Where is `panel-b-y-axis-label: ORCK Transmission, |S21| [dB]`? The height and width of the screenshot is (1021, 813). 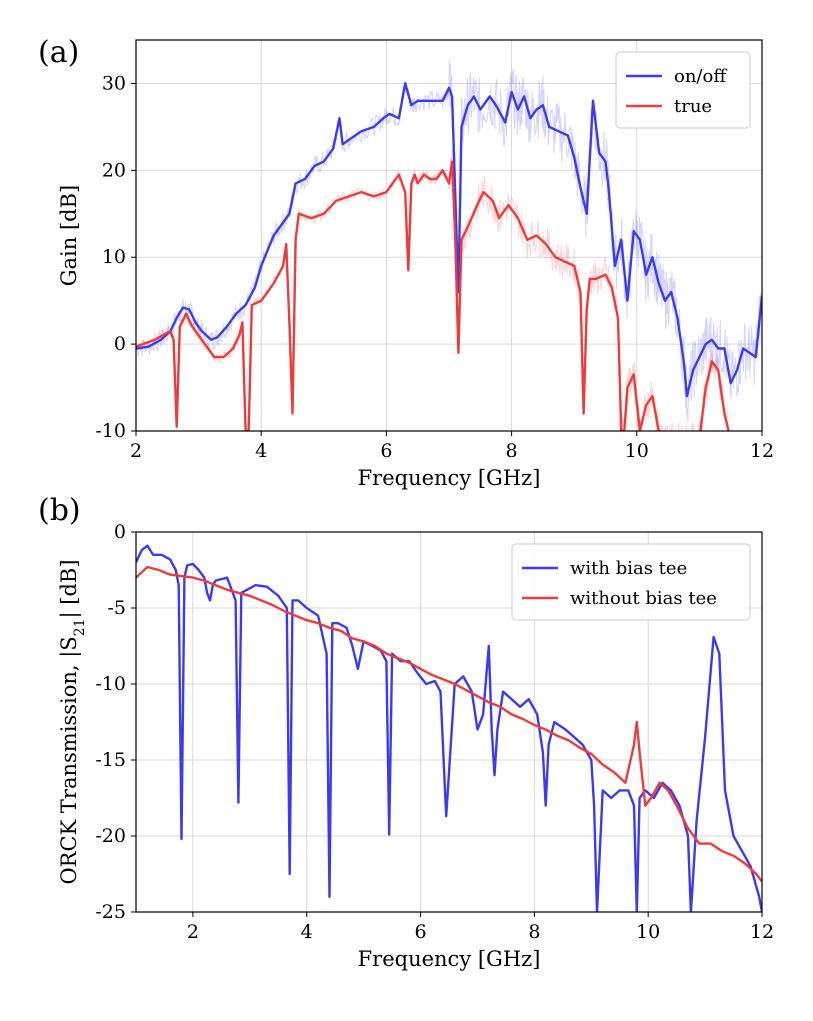
panel-b-y-axis-label: ORCK Transmission, |S21| [dB] is located at coordinates (72, 721).